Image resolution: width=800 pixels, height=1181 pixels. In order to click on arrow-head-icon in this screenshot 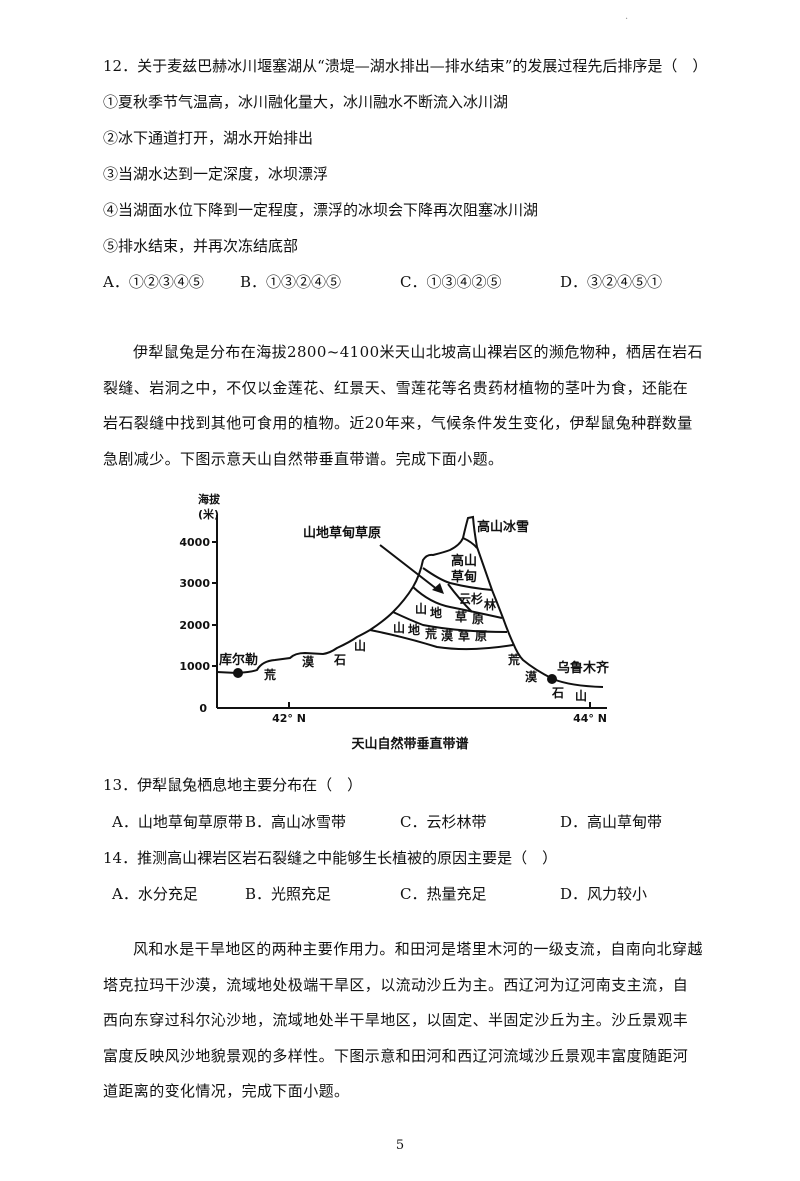, I will do `click(438, 588)`.